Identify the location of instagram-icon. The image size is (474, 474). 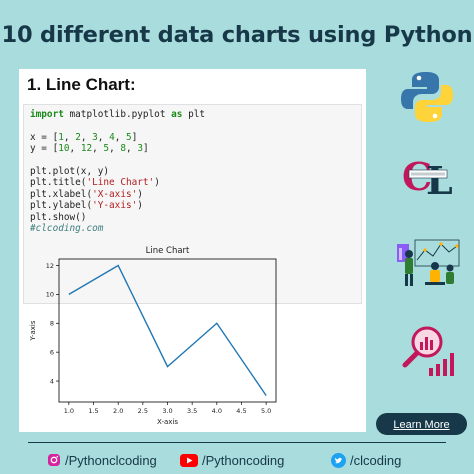
(54, 460).